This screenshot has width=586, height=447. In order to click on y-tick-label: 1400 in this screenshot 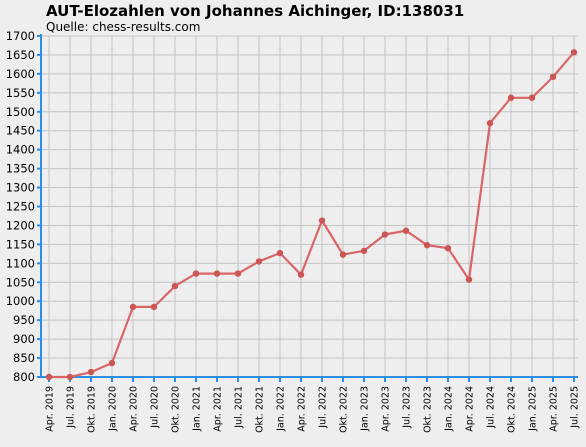, I will do `click(20, 150)`.